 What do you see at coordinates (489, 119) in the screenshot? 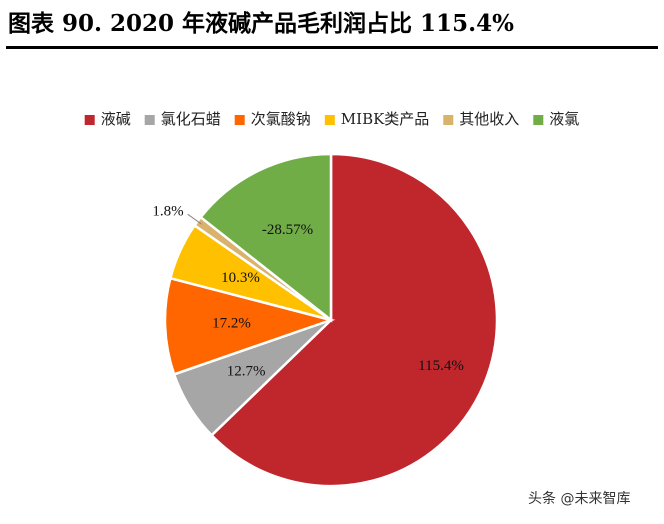
I see `legend-label-4: 其他收入` at bounding box center [489, 119].